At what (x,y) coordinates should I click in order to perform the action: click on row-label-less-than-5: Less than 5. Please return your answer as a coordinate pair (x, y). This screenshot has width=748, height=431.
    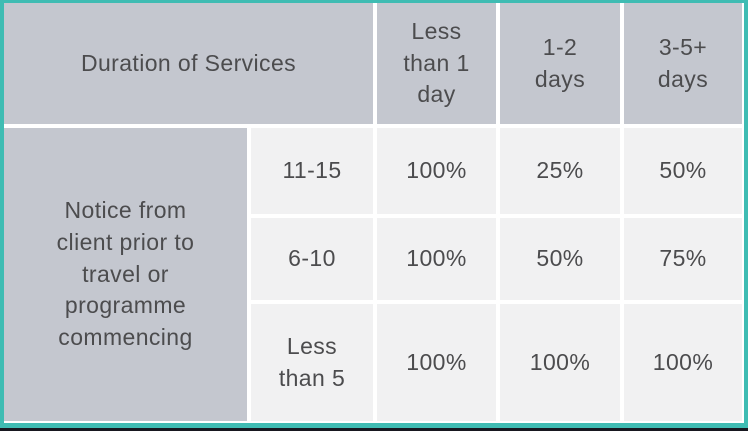
    Looking at the image, I should click on (312, 362).